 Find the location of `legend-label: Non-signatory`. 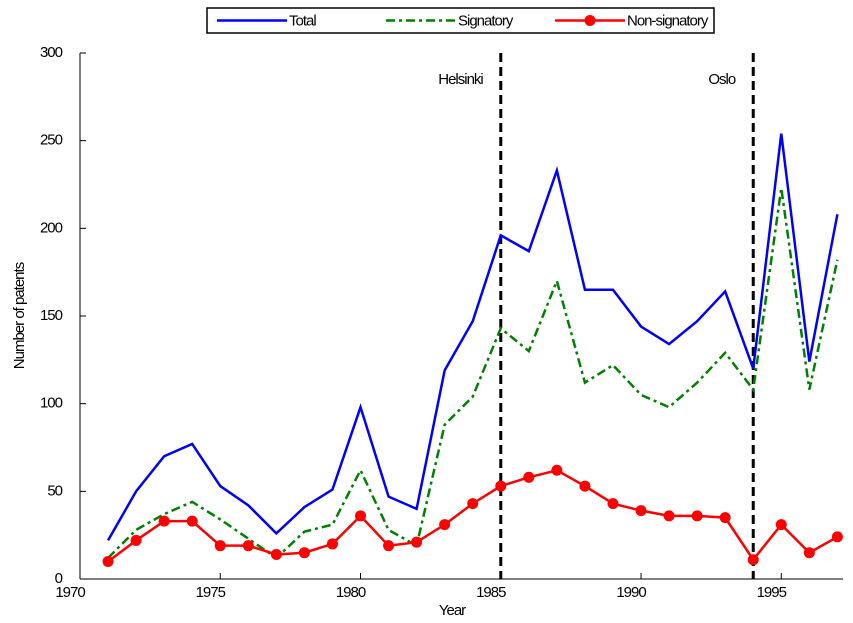

legend-label: Non-signatory is located at coordinates (668, 20).